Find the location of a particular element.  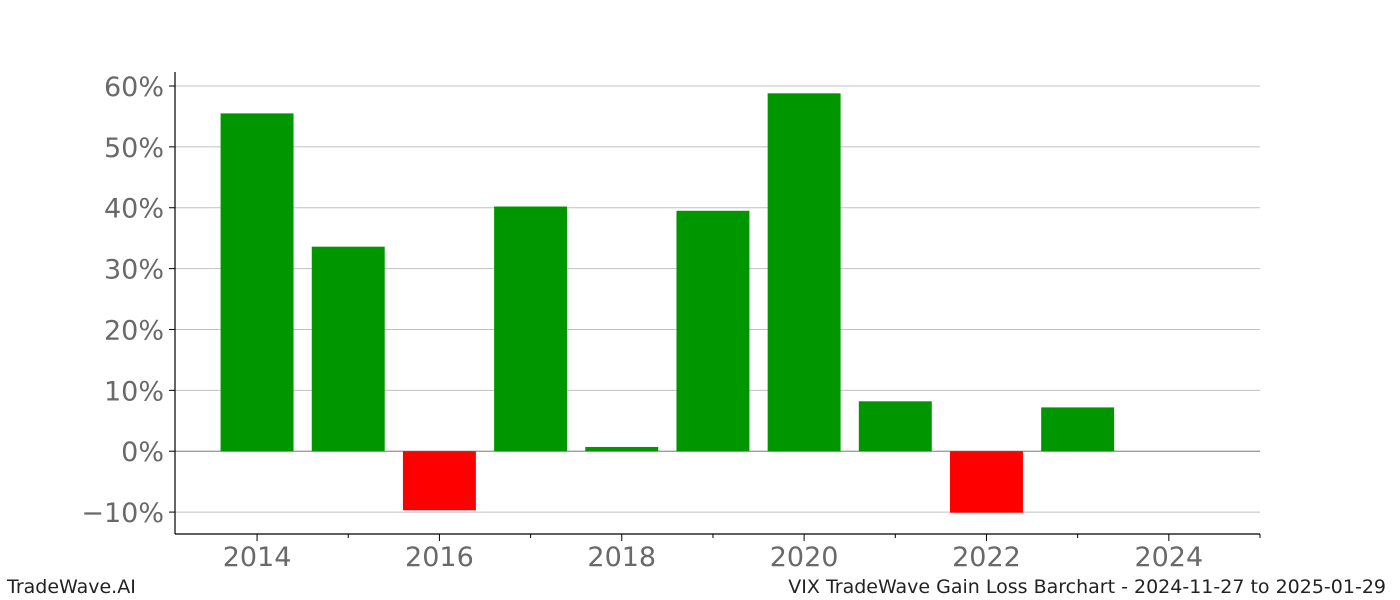

y-tick-label: 20% is located at coordinates (134, 330).